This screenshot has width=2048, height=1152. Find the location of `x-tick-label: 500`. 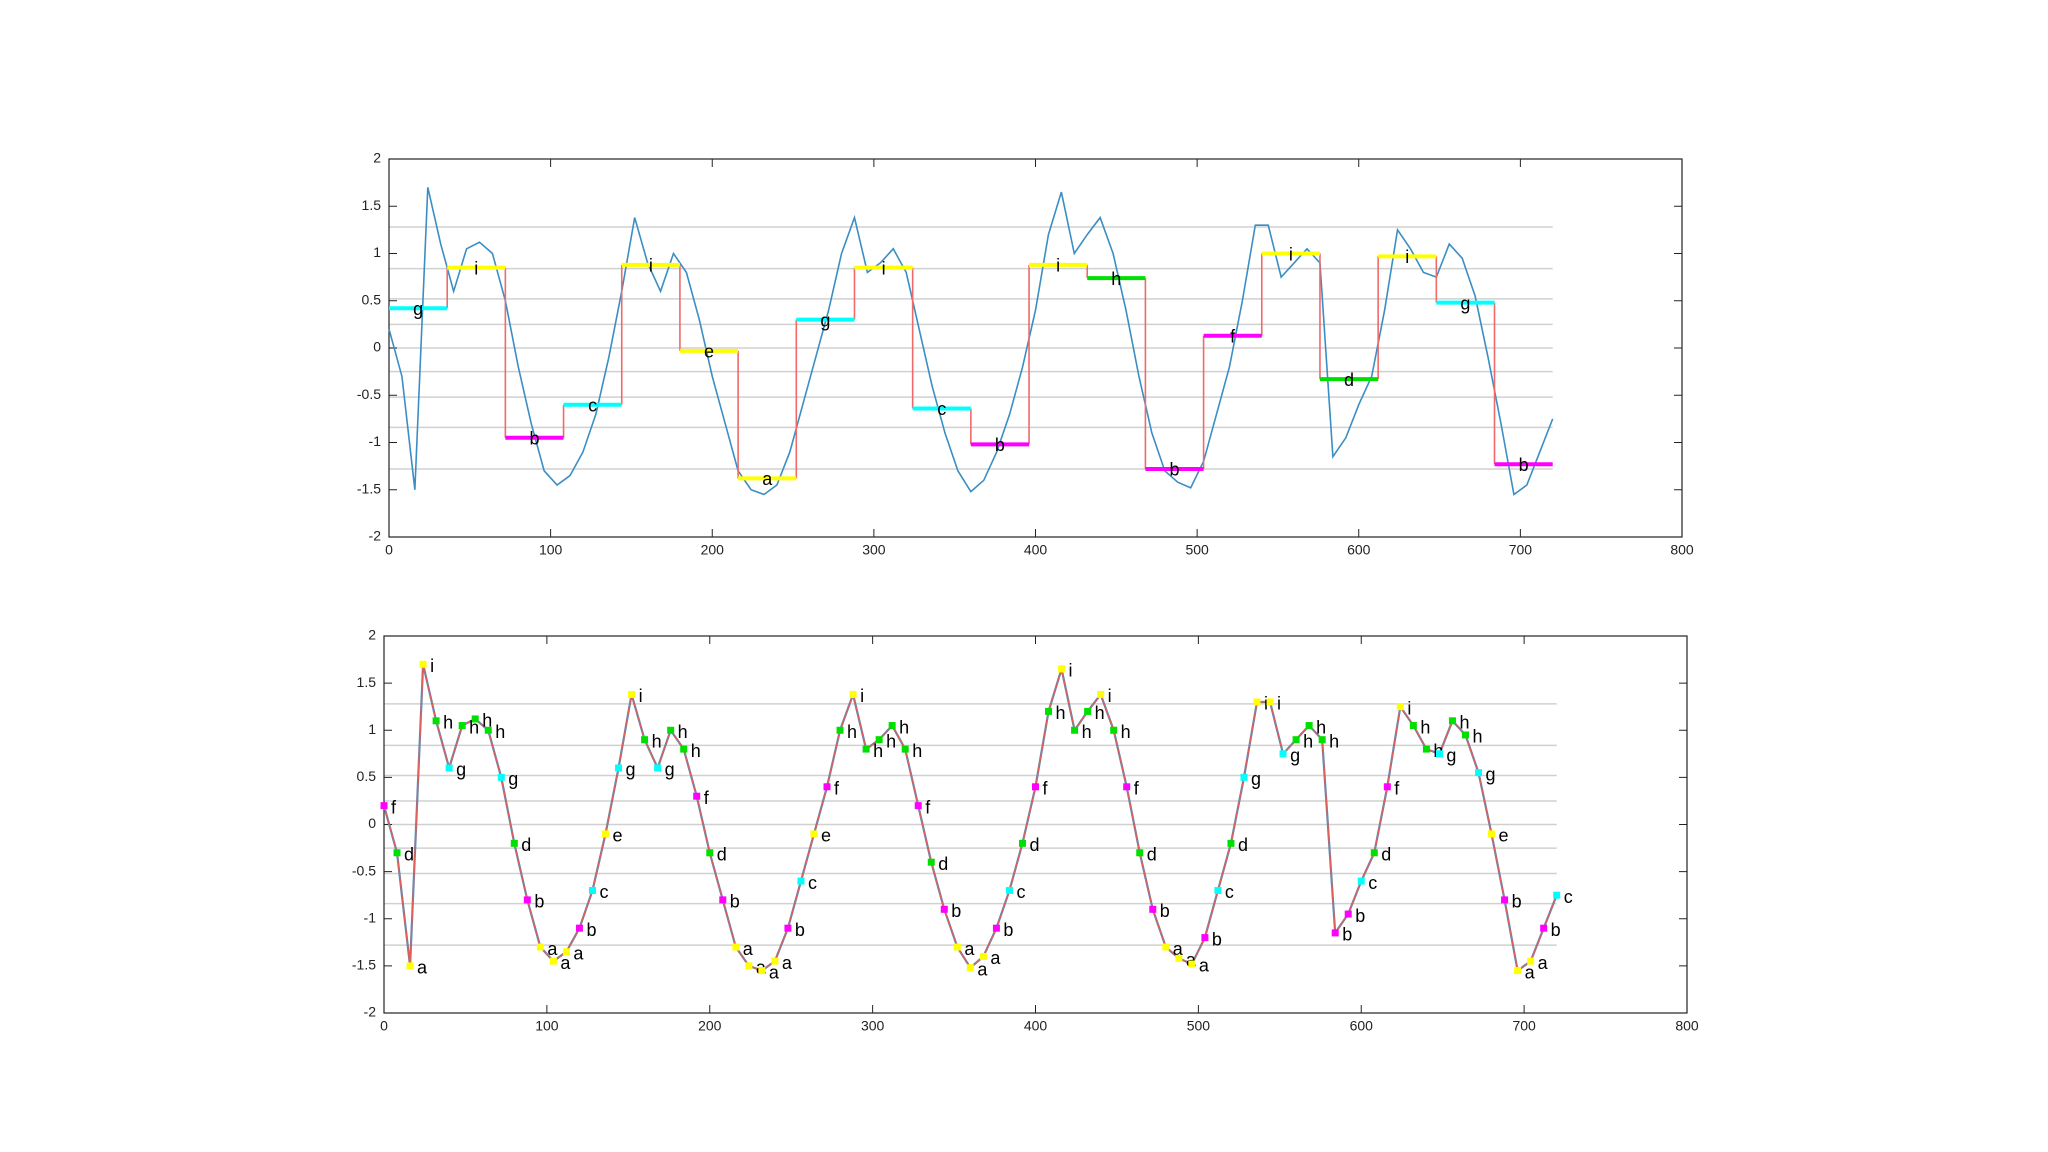

x-tick-label: 500 is located at coordinates (1199, 1026).